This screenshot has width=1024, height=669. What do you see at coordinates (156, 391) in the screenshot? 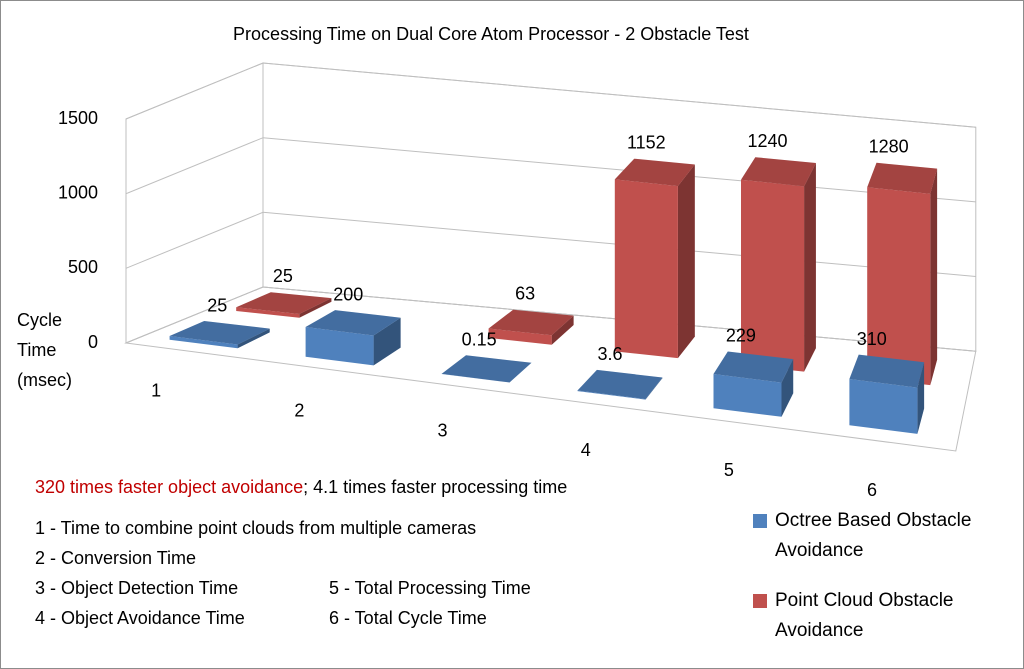
I see `x-tick-label: 1` at bounding box center [156, 391].